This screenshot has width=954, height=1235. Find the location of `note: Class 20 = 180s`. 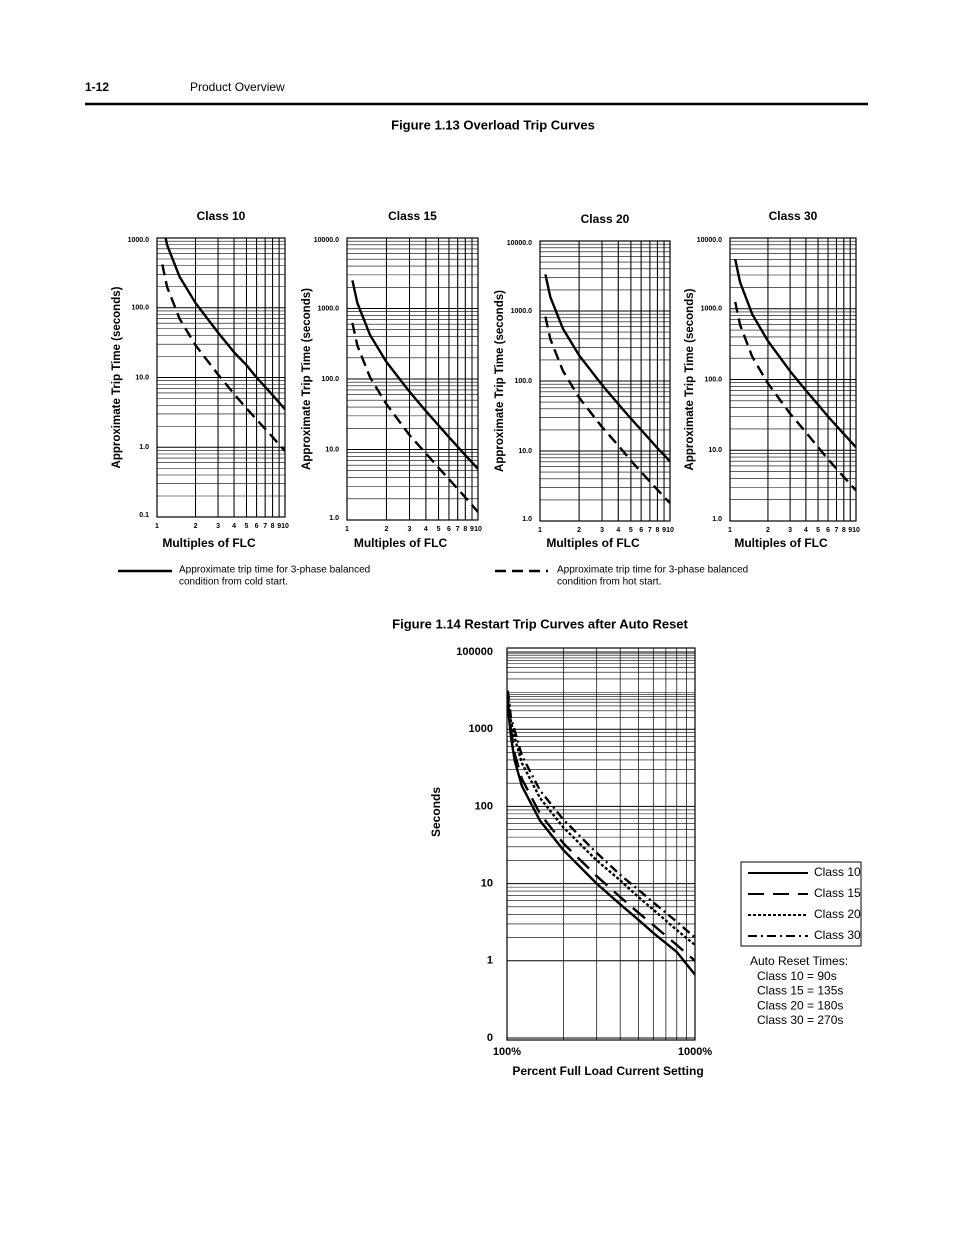

note: Class 20 = 180s is located at coordinates (800, 1005).